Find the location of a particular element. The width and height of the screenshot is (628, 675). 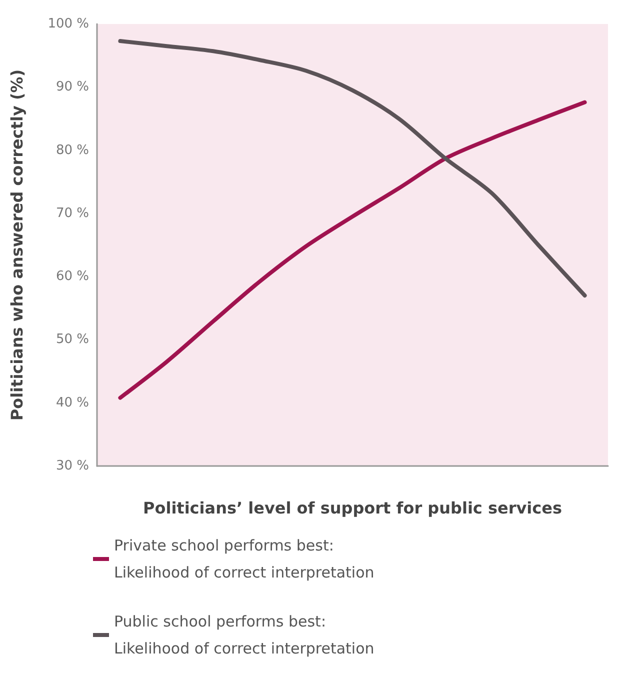

y-tick-label: 30 % is located at coordinates (72, 466).